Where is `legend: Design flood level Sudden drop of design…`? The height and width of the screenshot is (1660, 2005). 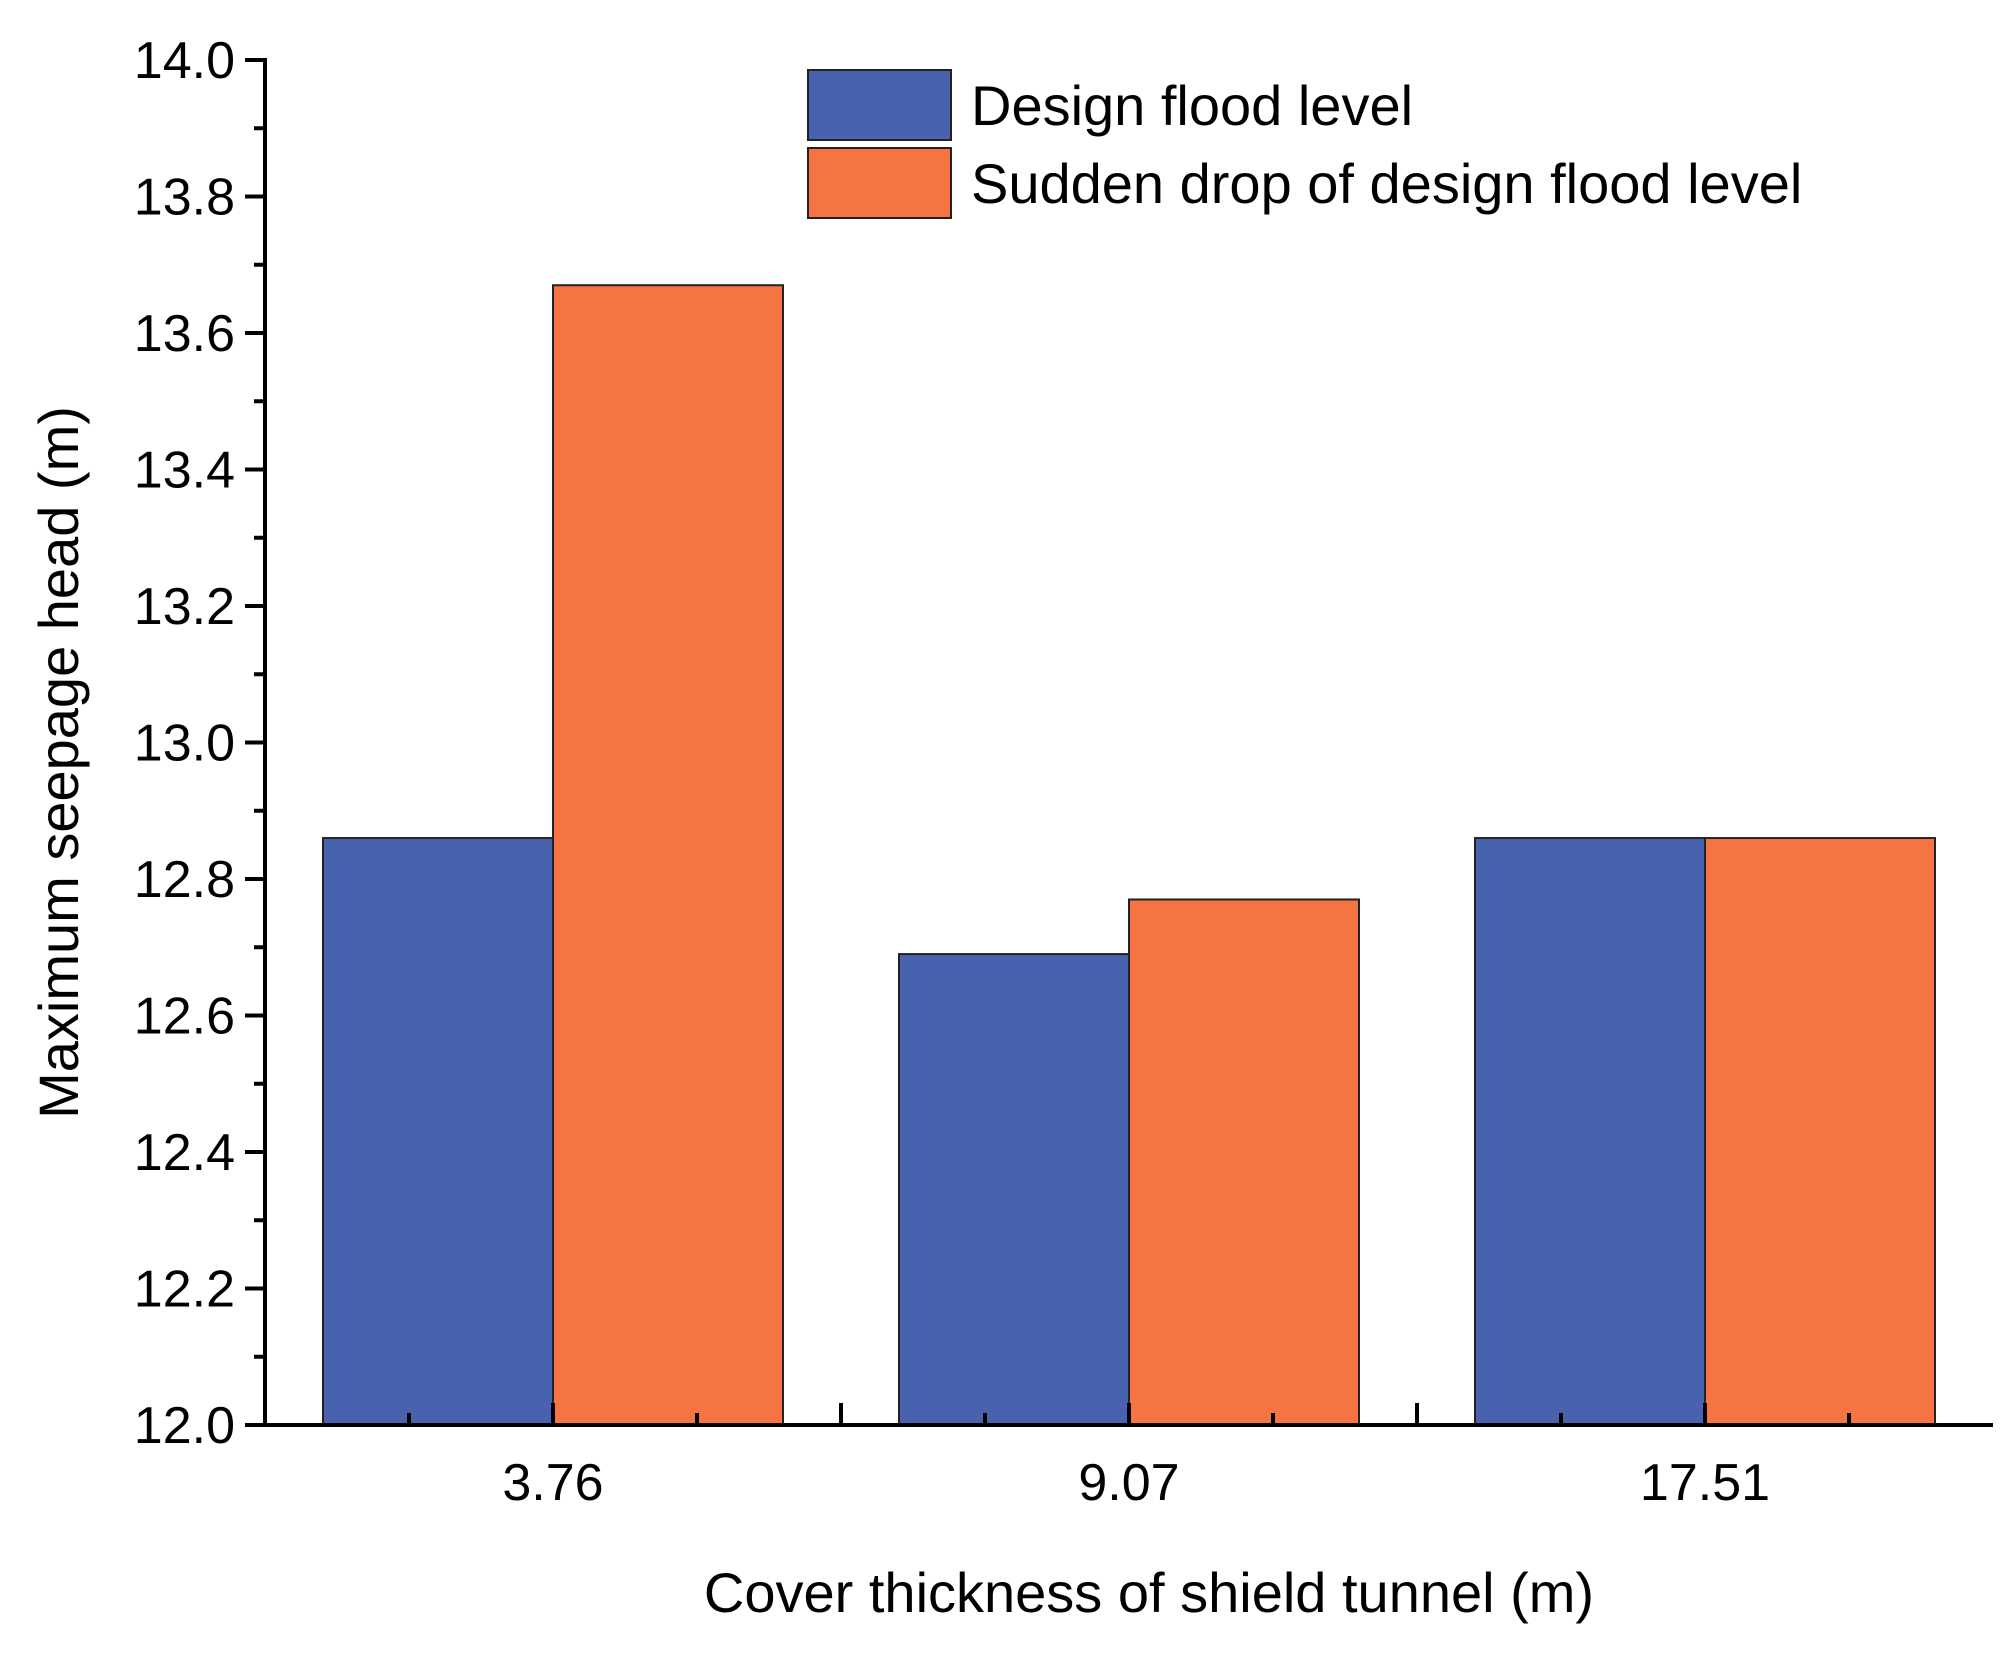
legend: Design flood level Sudden drop of design… is located at coordinates (1304, 144).